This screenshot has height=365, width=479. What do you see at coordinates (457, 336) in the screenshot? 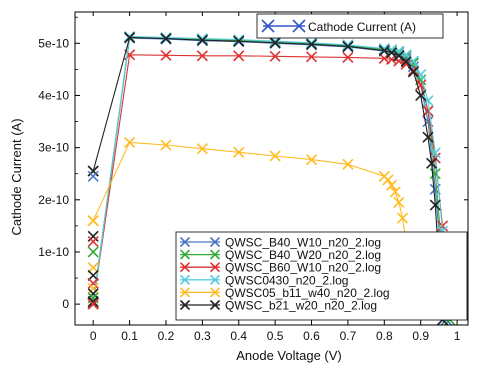
I see `x-tick-label: 1` at bounding box center [457, 336].